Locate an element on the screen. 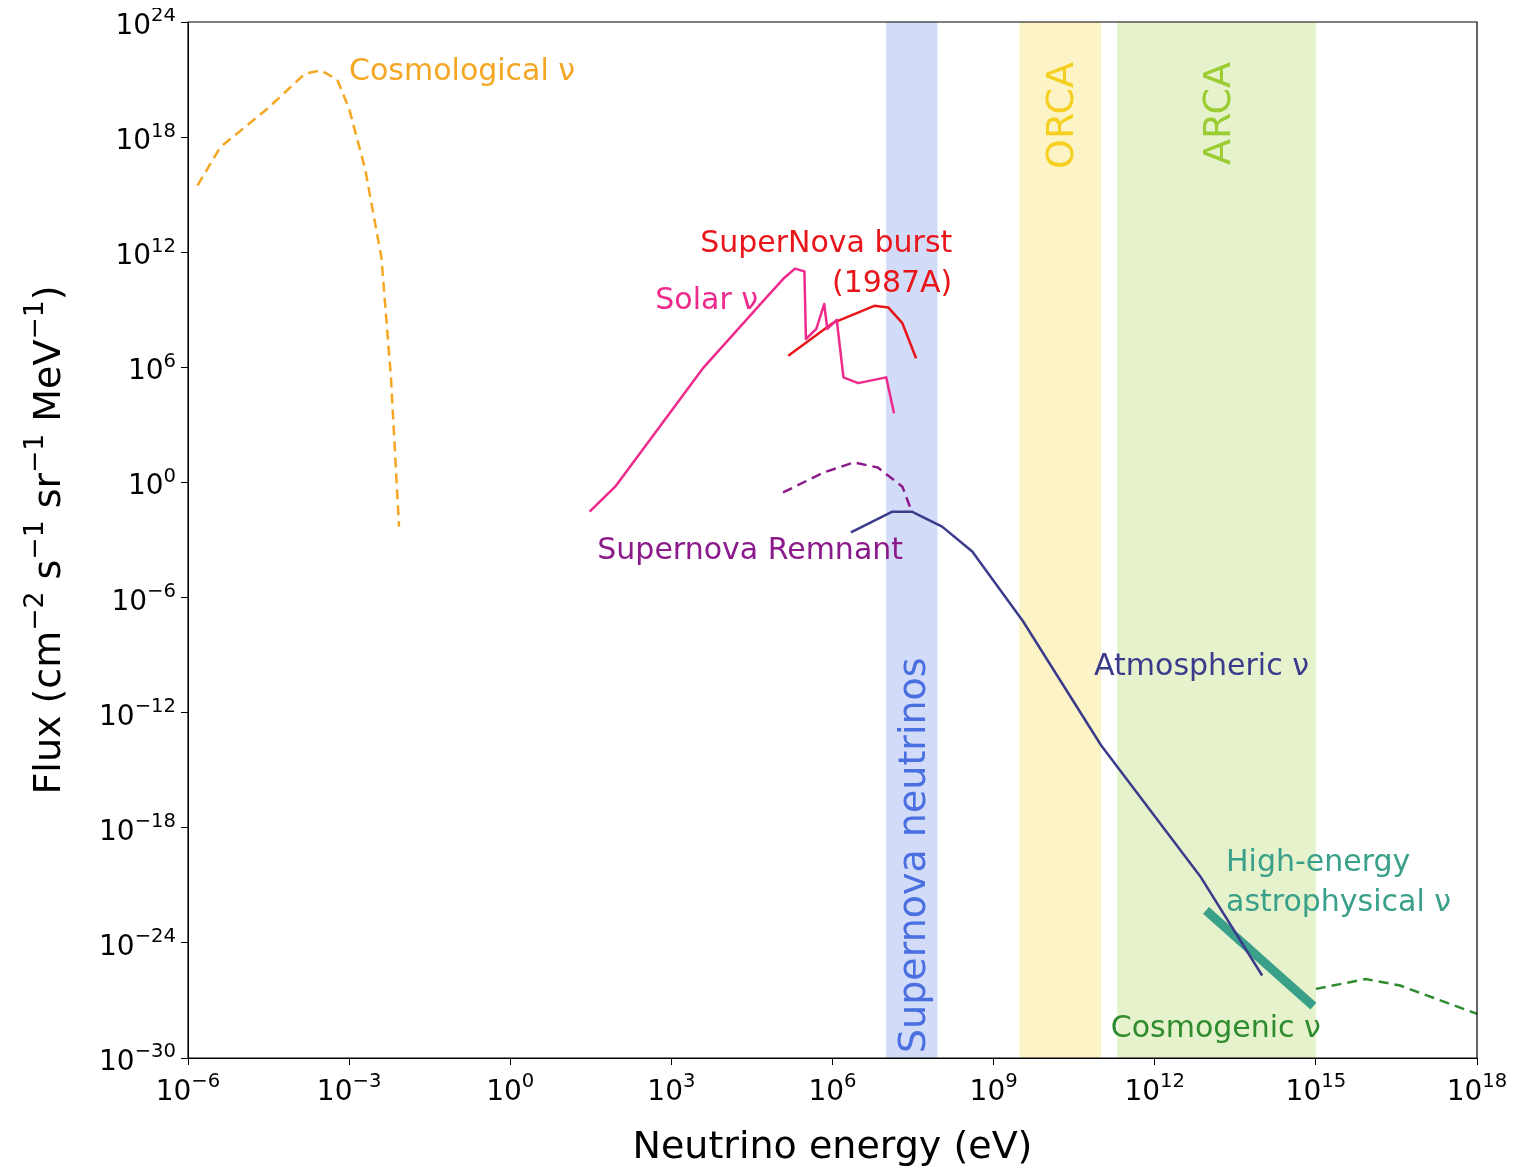 This screenshot has height=1176, width=1519. band-label: Supernova neutrinos is located at coordinates (911, 855).